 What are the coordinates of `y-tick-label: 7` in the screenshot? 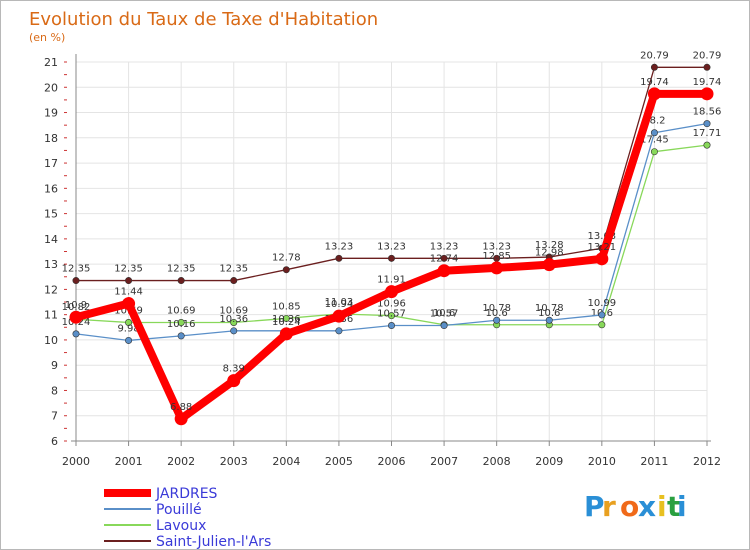 It's located at (54, 416).